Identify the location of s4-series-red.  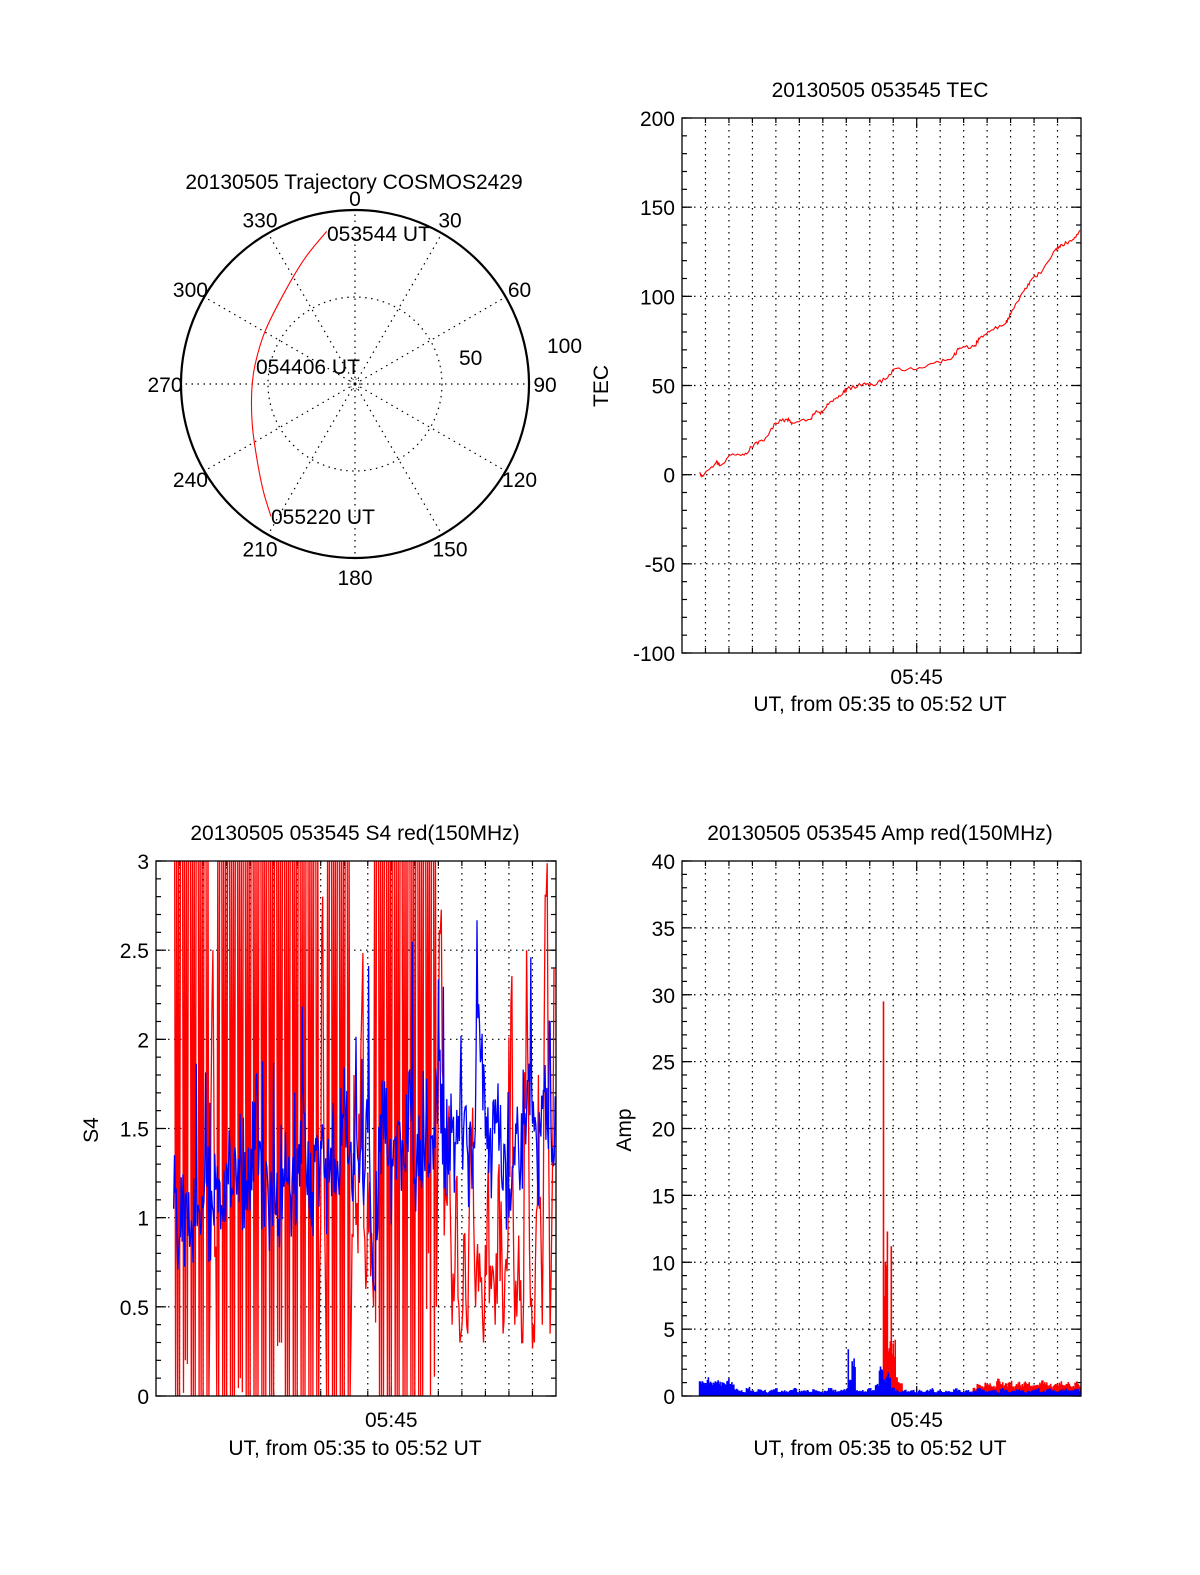
(364, 1128).